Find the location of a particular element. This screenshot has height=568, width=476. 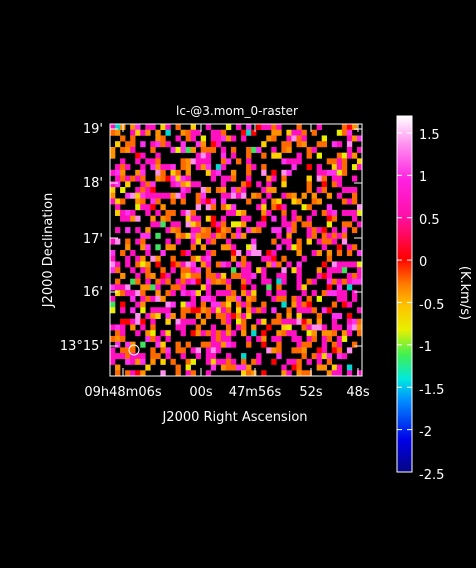

colorbar-tick-label: 1.5 is located at coordinates (429, 135).